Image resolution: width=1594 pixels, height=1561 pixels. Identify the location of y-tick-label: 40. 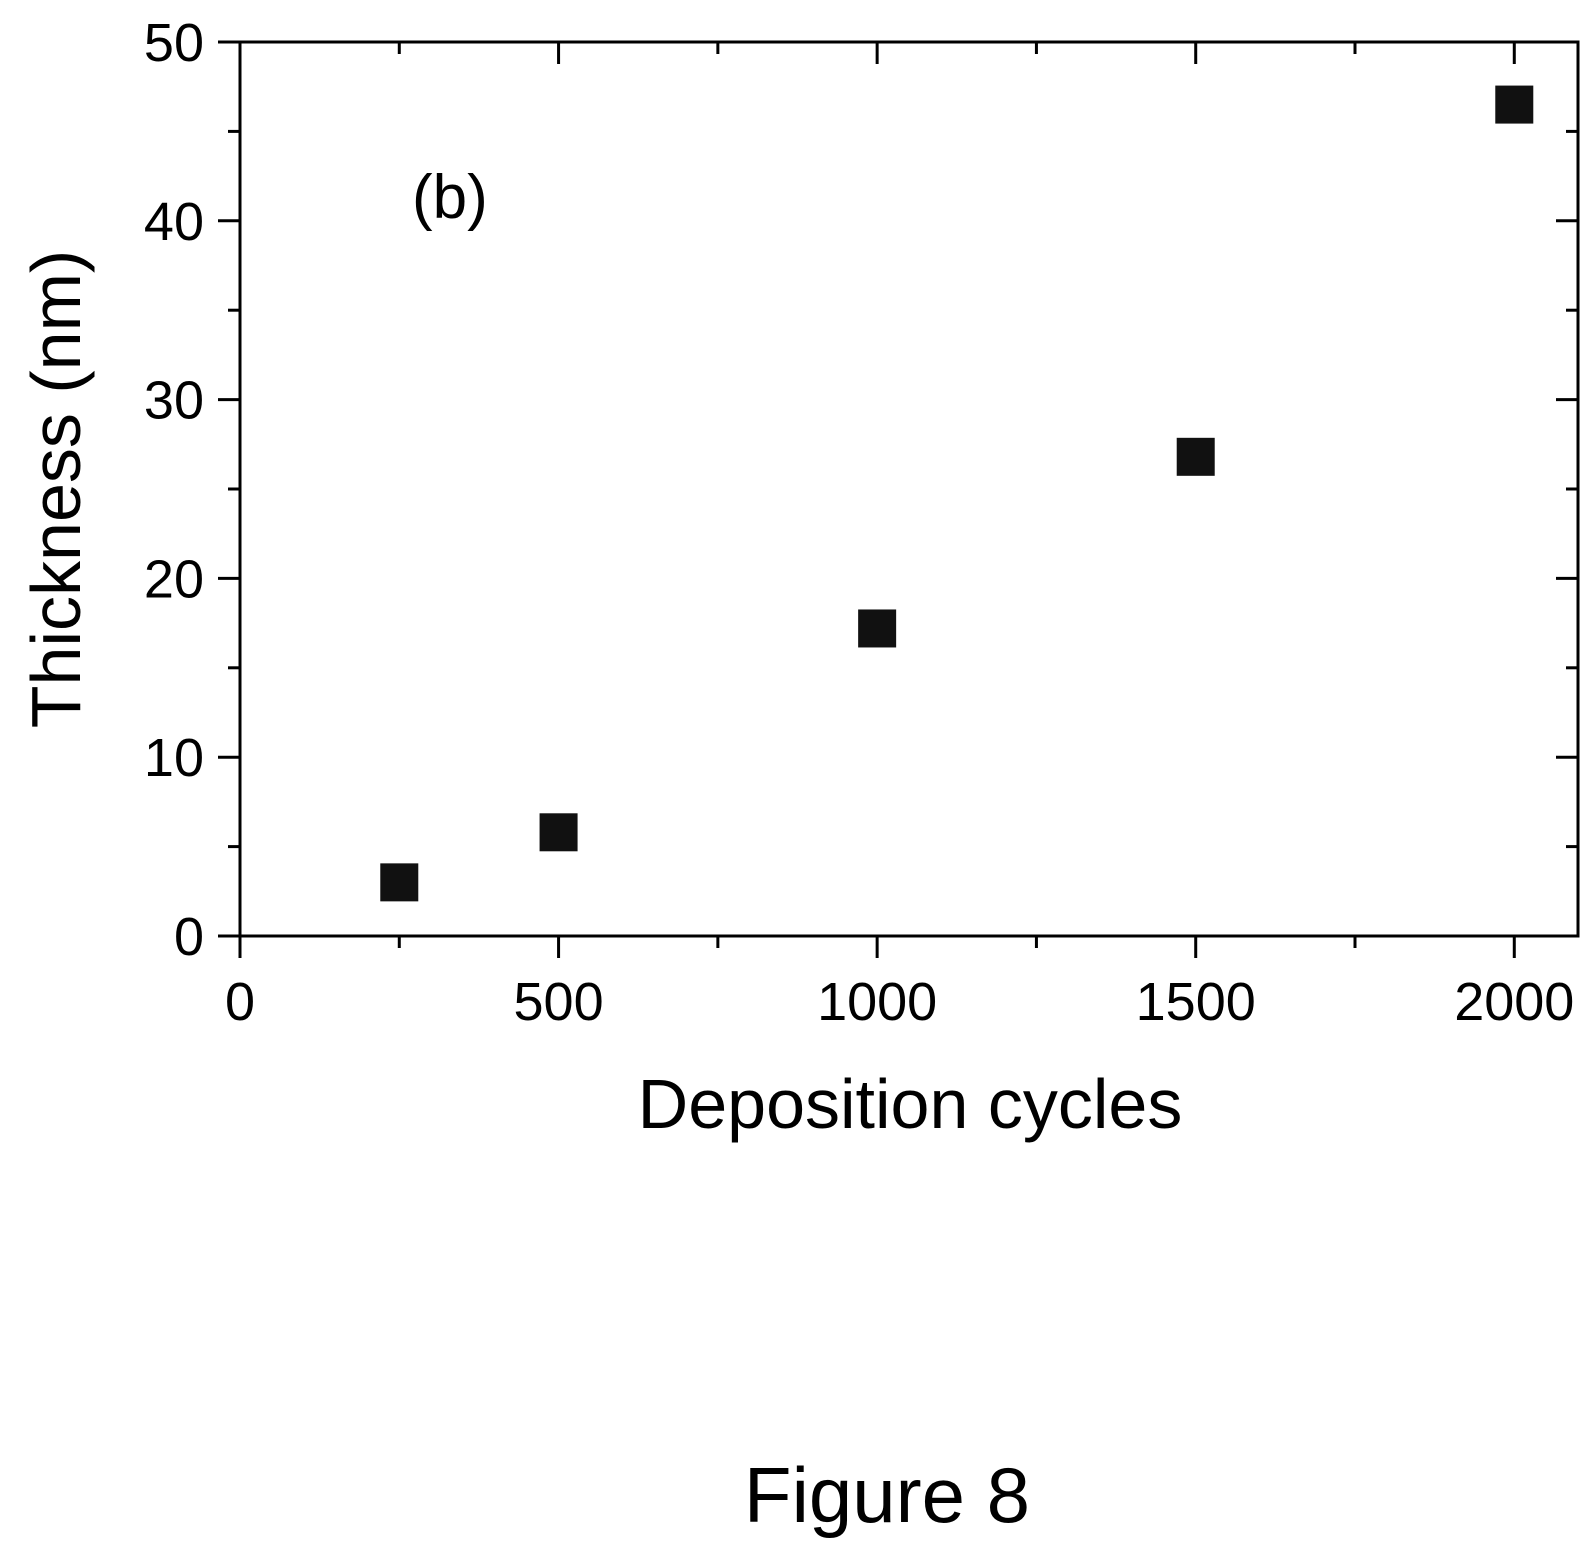
(174, 222).